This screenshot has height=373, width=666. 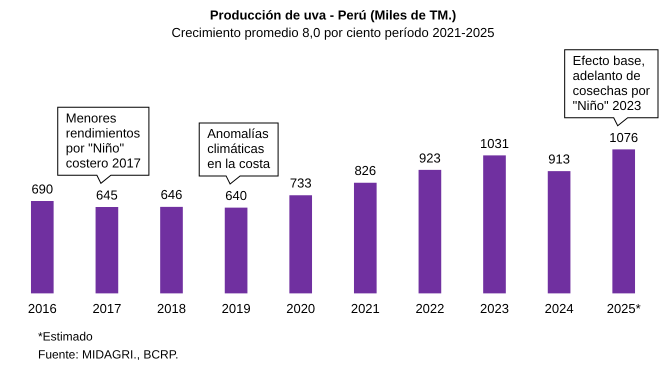 What do you see at coordinates (559, 159) in the screenshot?
I see `data-label: 913` at bounding box center [559, 159].